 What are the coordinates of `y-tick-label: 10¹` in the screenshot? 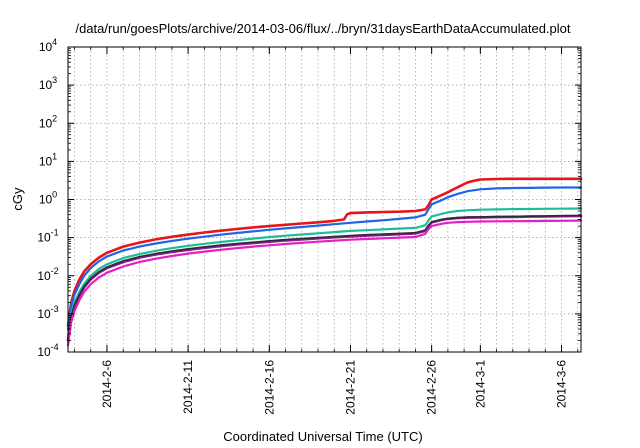 It's located at (48, 159).